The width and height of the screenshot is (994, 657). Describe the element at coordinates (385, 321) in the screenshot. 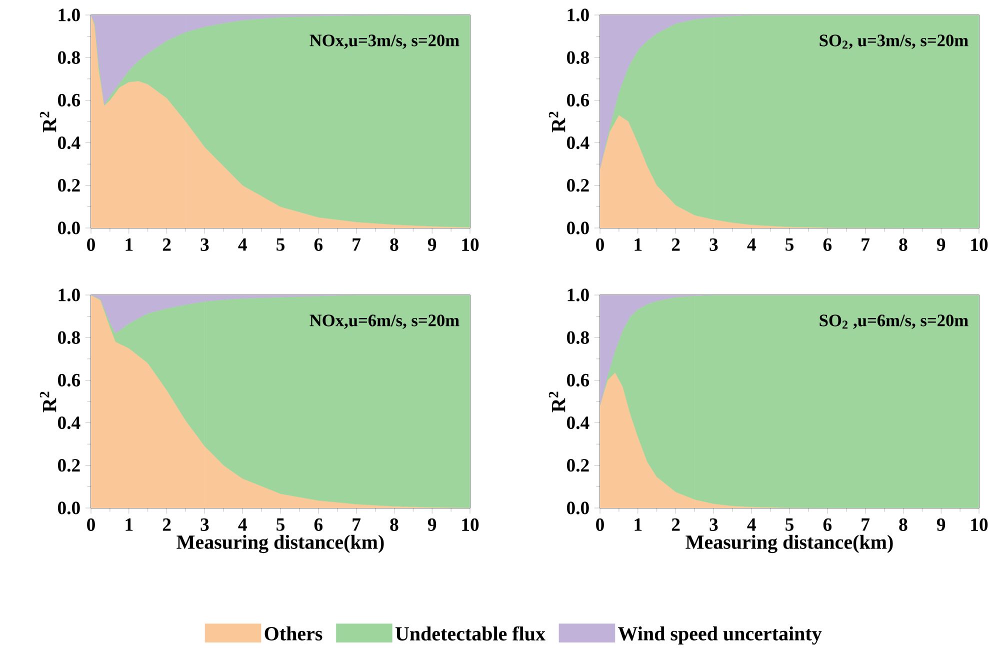

I see `text: NOx,u=6m/s, s=20m` at that location.